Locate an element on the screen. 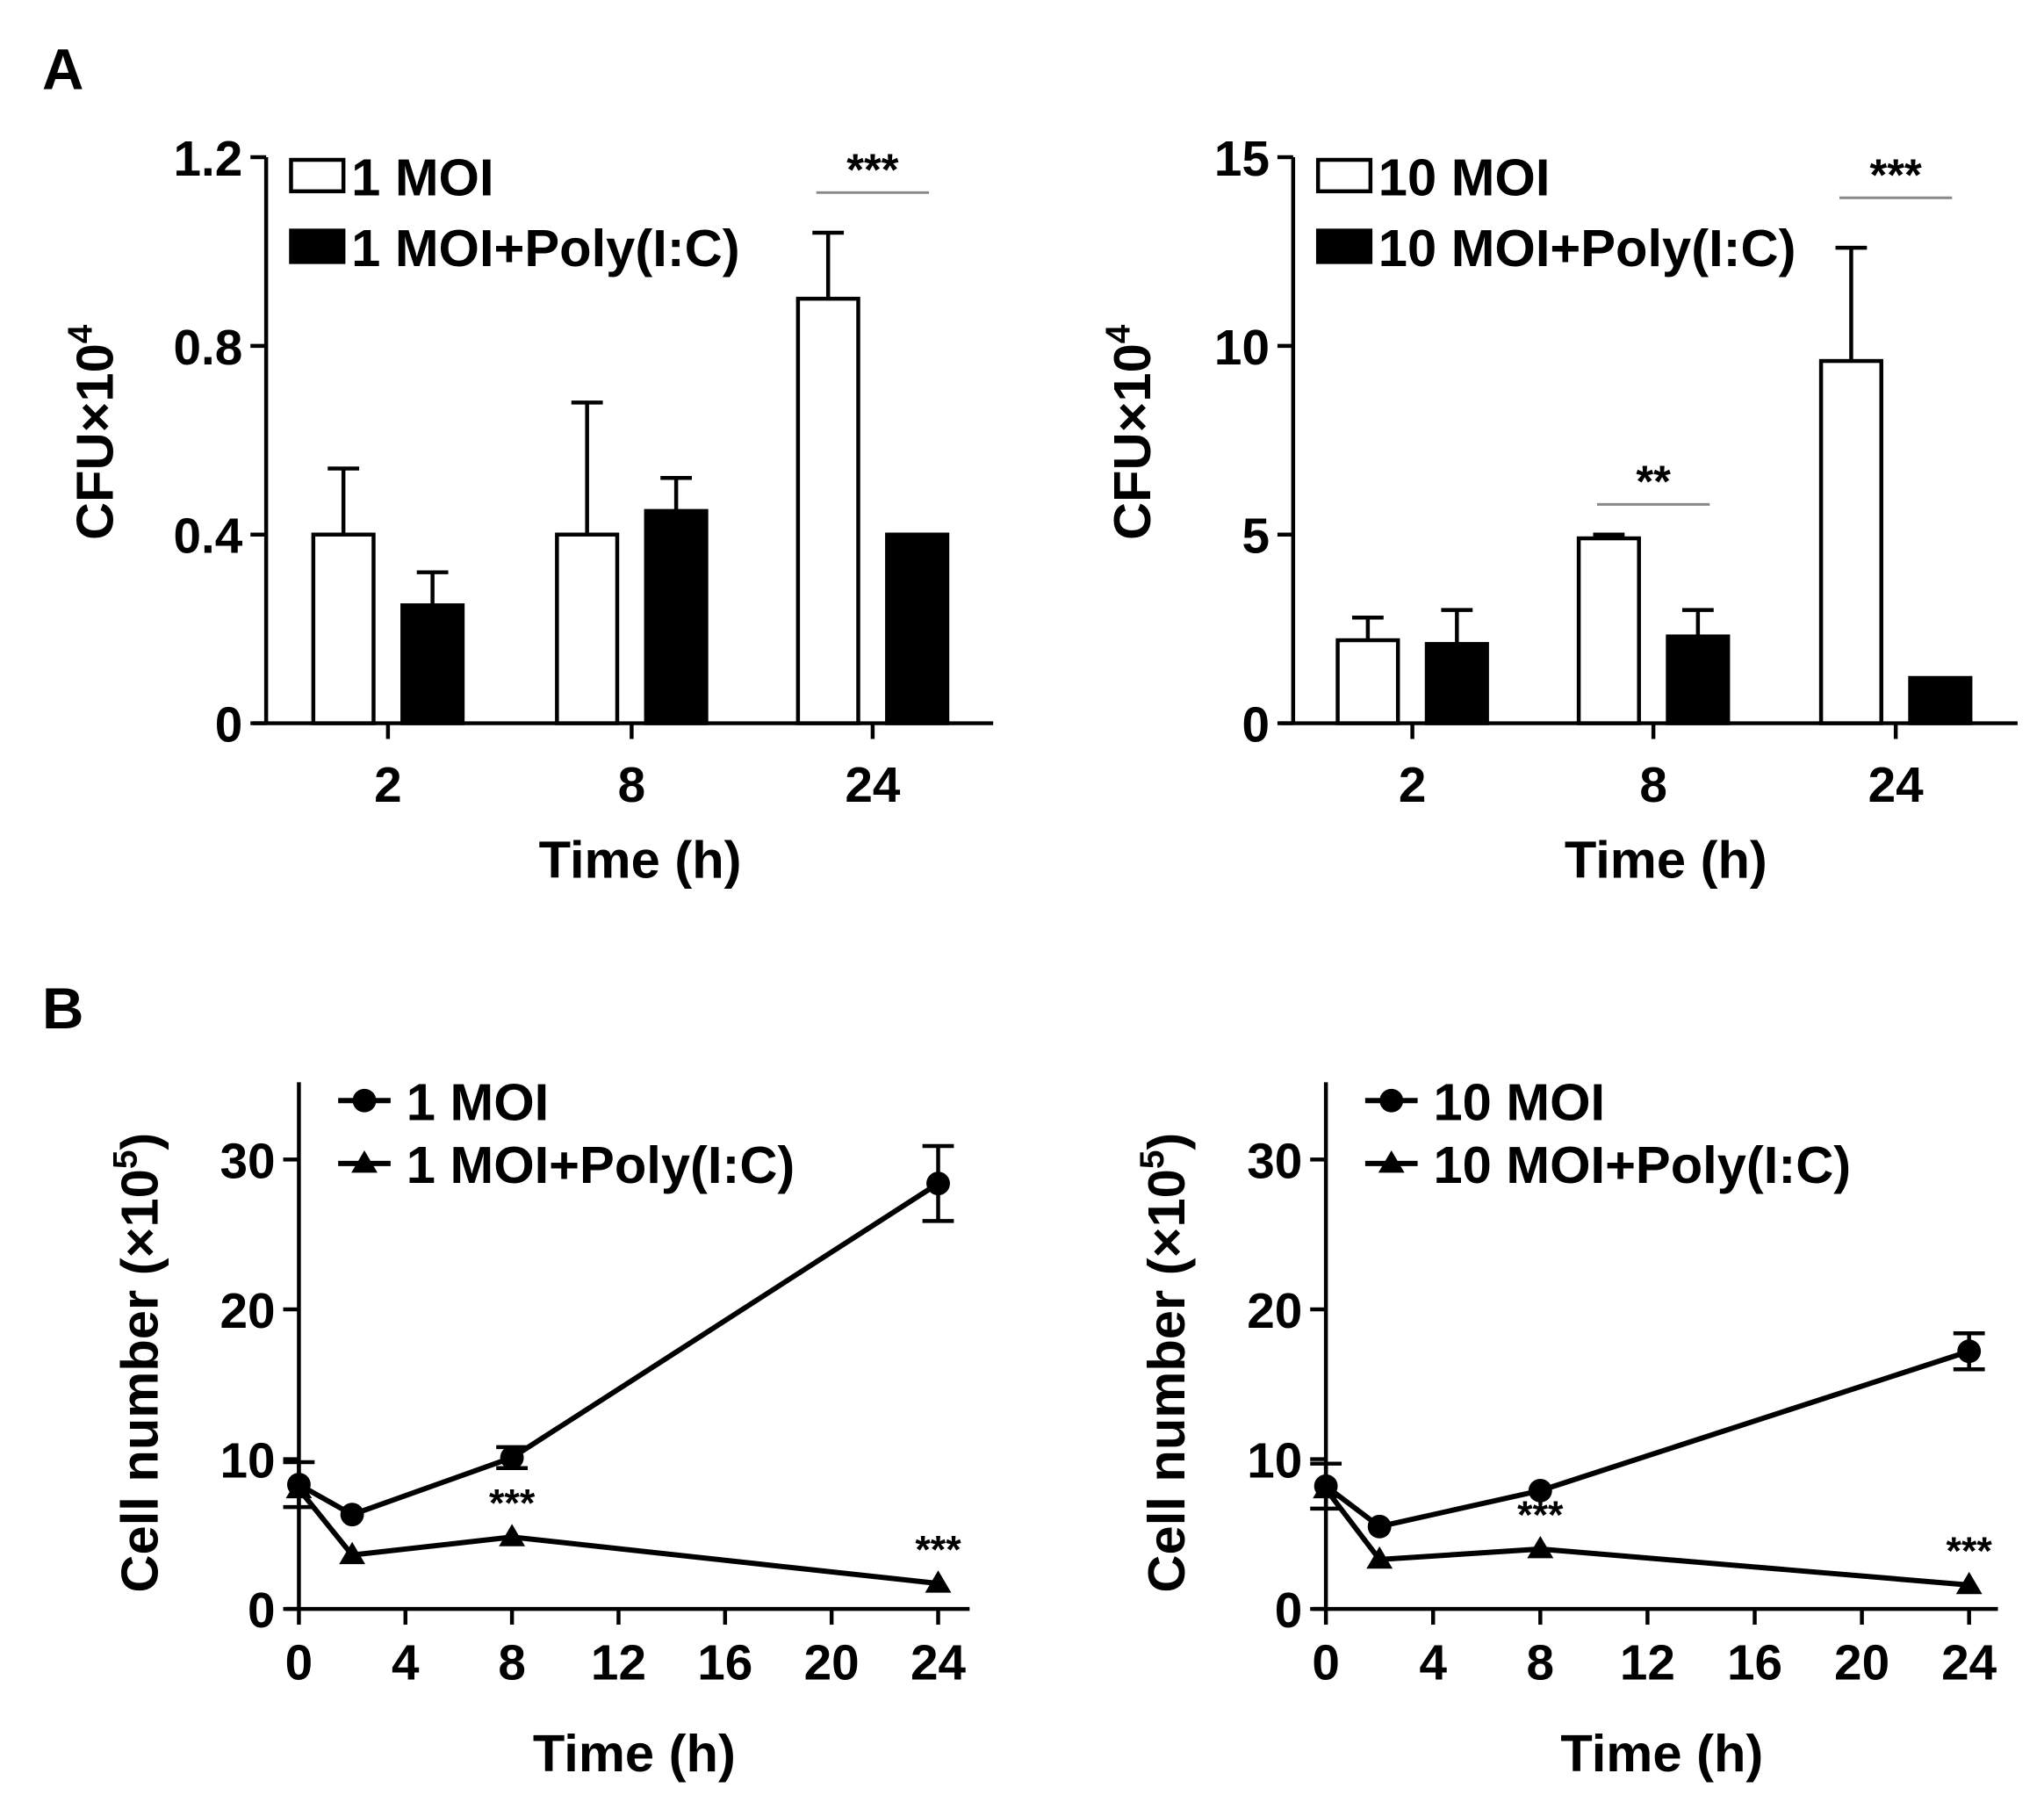  y-tick-label: 0.8 is located at coordinates (207, 348).